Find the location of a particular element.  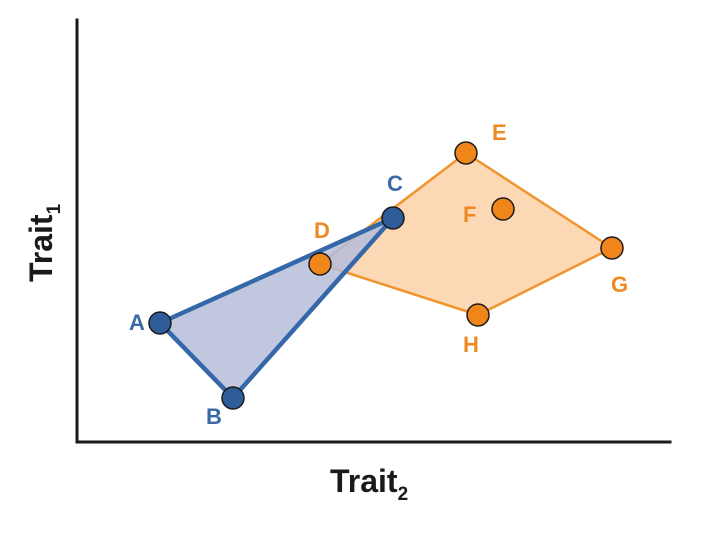

point-label-h: H is located at coordinates (471, 344).